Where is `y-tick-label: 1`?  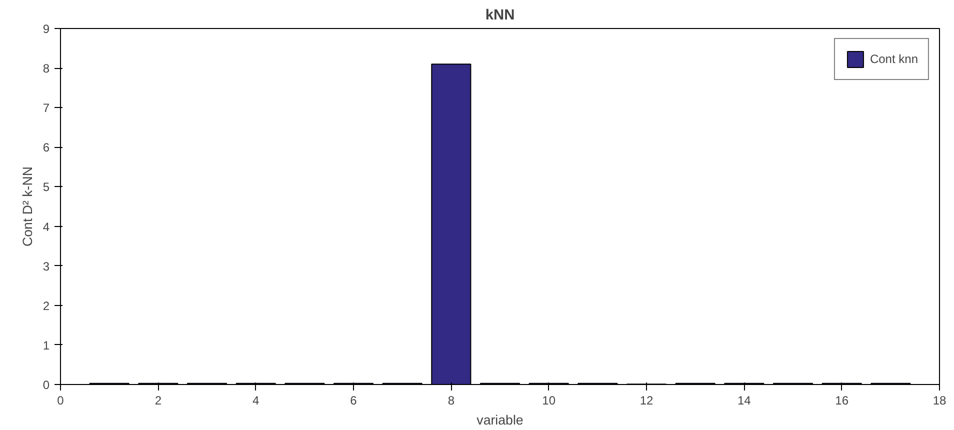 y-tick-label: 1 is located at coordinates (46, 345).